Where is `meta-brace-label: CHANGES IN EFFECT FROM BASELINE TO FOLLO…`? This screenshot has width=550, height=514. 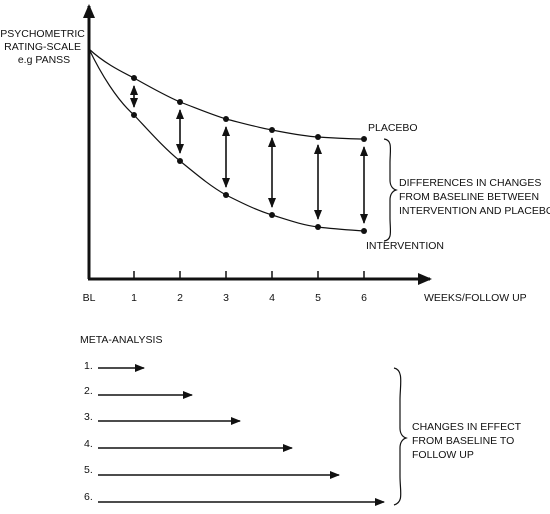
meta-brace-label: CHANGES IN EFFECT FROM BASELINE TO FOLLO… is located at coordinates (468, 441).